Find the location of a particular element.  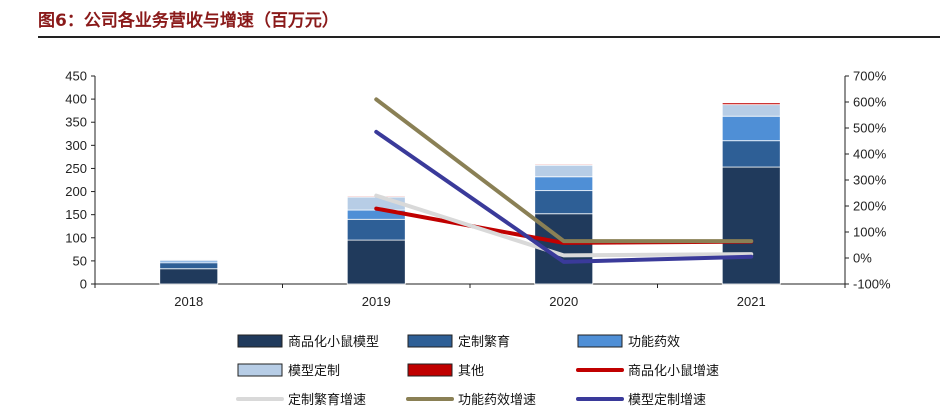

left-tick-label: 100 is located at coordinates (76, 237).